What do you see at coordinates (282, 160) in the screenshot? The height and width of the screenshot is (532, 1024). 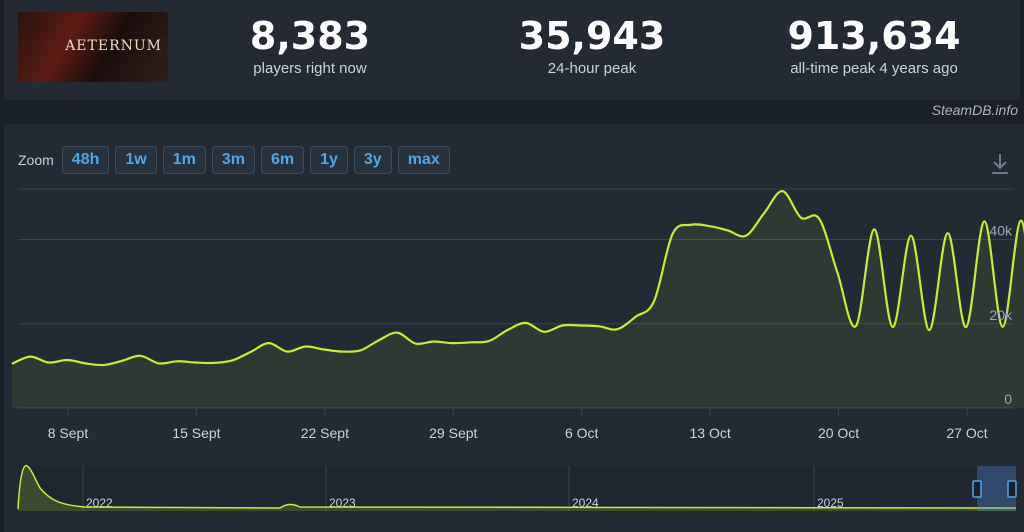 I see `zoom-6m-button: 6m` at bounding box center [282, 160].